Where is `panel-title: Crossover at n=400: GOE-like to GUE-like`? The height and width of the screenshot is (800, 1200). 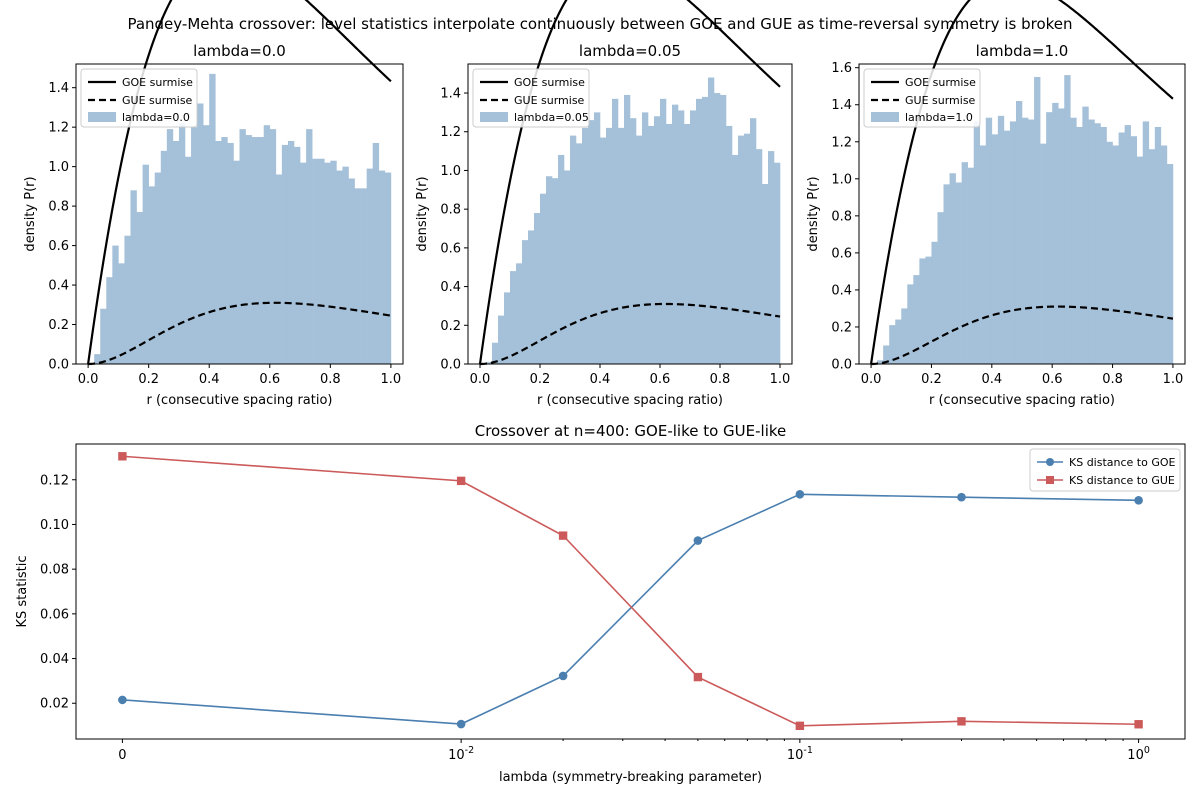 panel-title: Crossover at n=400: GOE-like to GUE-like is located at coordinates (631, 431).